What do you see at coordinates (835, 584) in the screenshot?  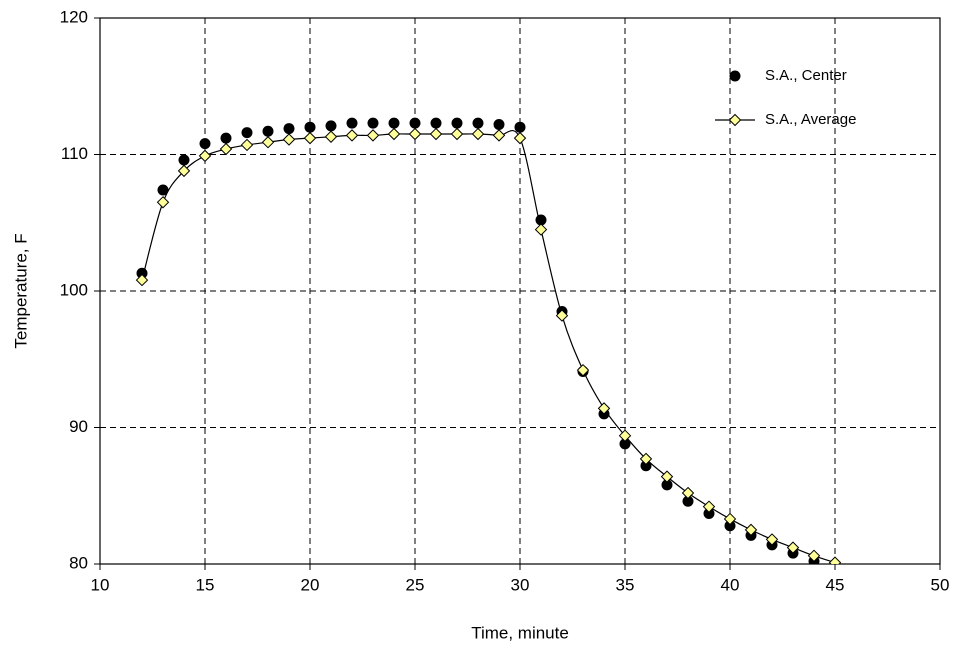 I see `x-tick-label: 45` at bounding box center [835, 584].